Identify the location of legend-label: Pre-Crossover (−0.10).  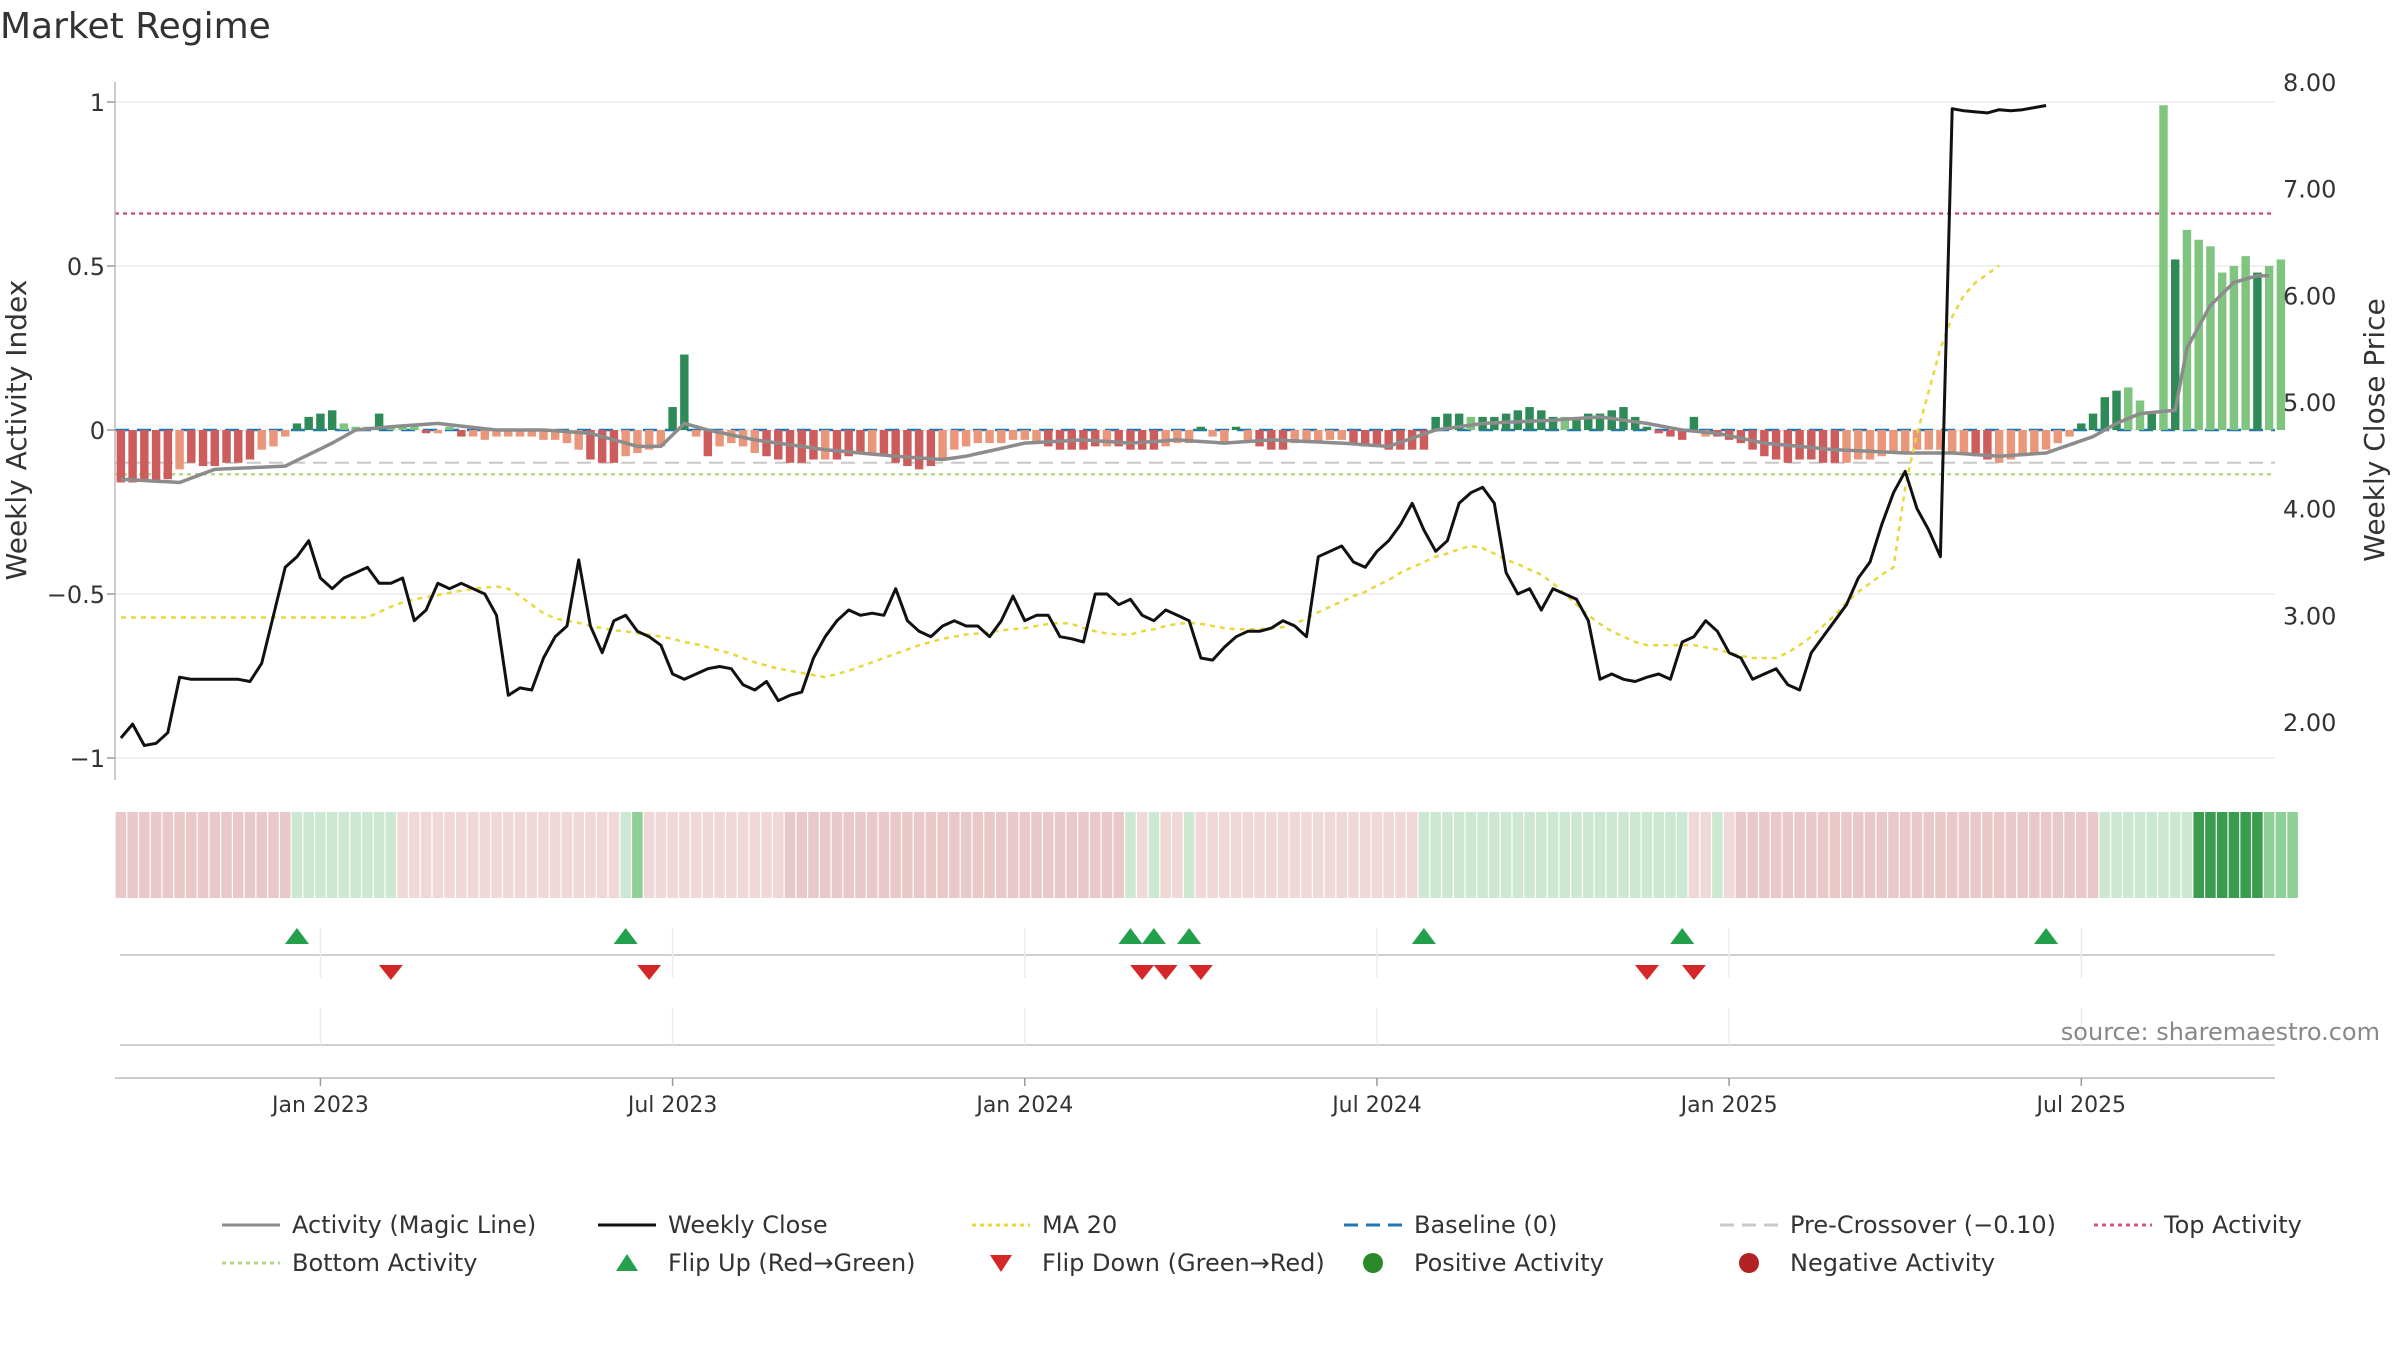
(1923, 1225).